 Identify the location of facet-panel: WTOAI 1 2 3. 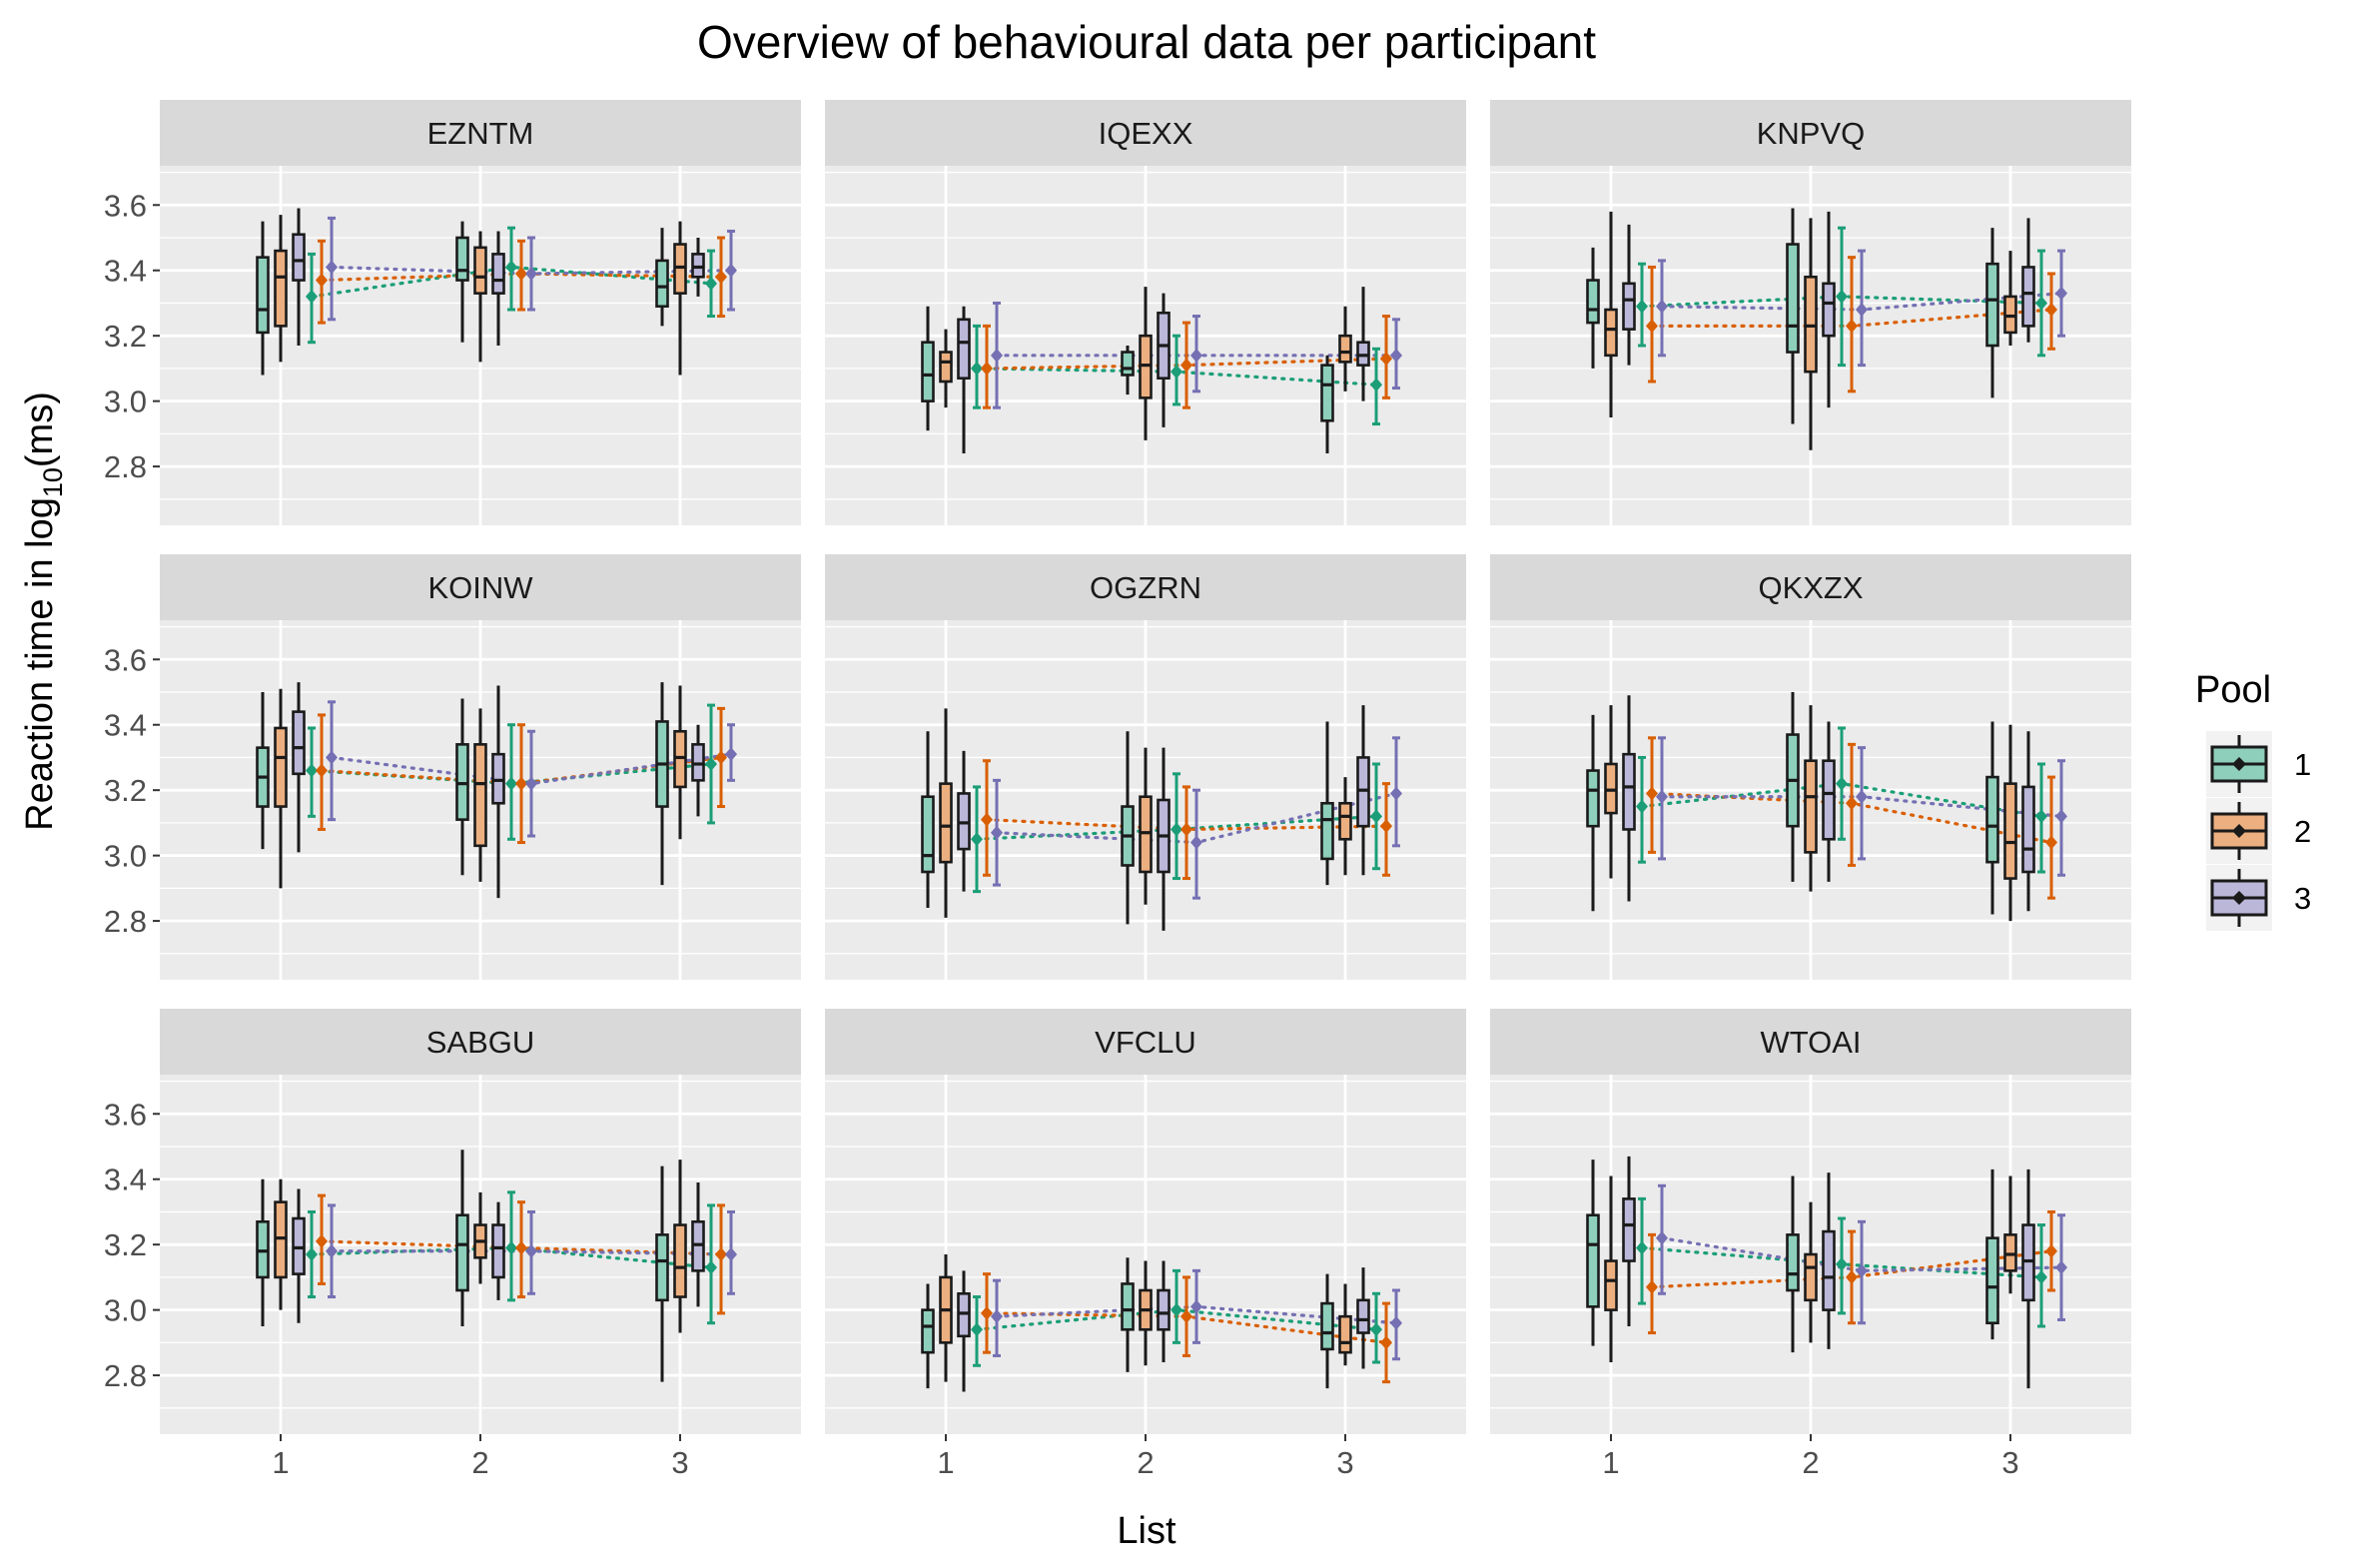
(1810, 1244).